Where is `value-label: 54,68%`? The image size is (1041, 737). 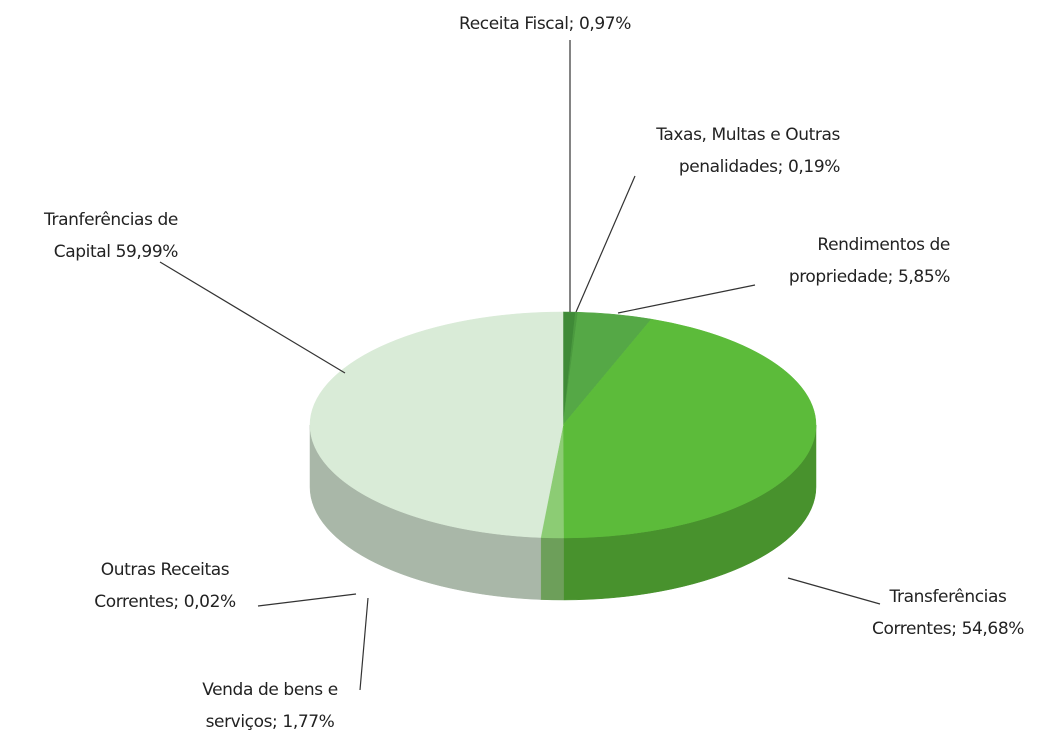
value-label: 54,68% is located at coordinates (993, 629).